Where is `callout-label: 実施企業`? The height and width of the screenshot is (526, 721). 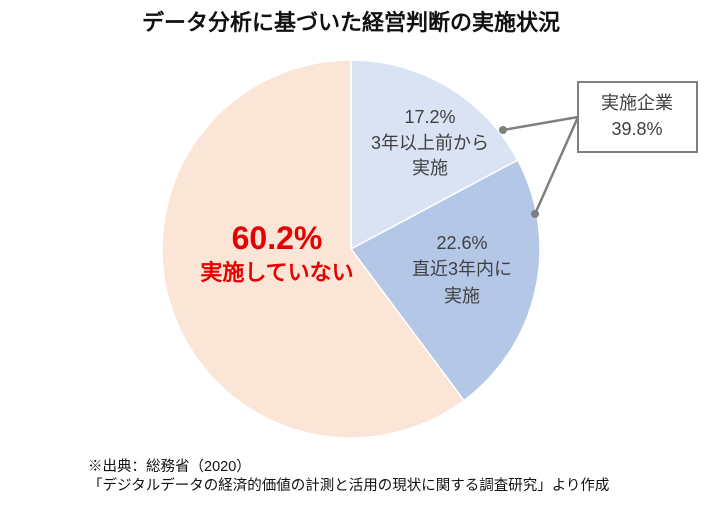
callout-label: 実施企業 is located at coordinates (637, 103).